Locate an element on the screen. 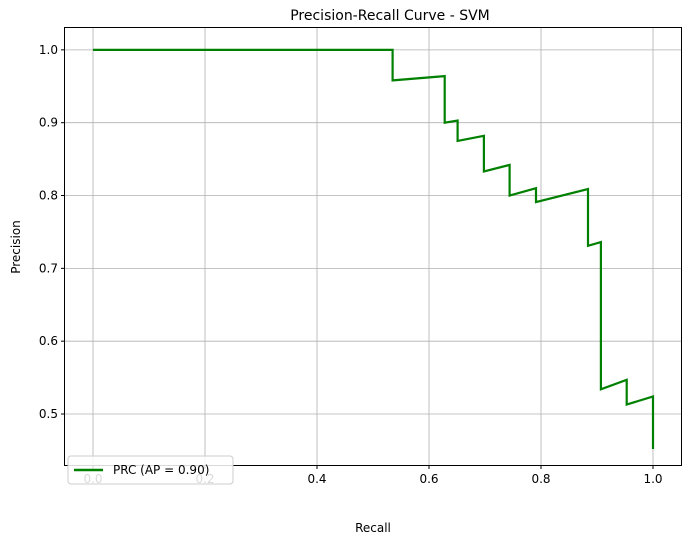 The image size is (691, 545). x-axis-label: Recall is located at coordinates (373, 528).